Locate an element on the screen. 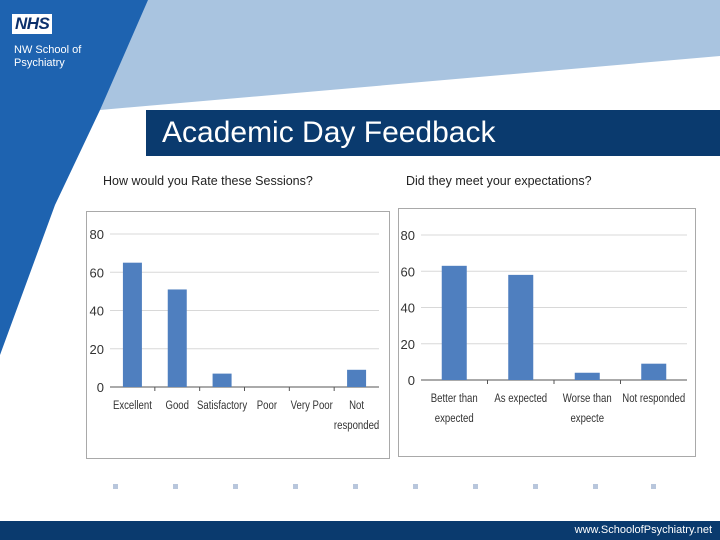 This screenshot has width=720, height=540. x-tick-label: Excellent is located at coordinates (132, 405).